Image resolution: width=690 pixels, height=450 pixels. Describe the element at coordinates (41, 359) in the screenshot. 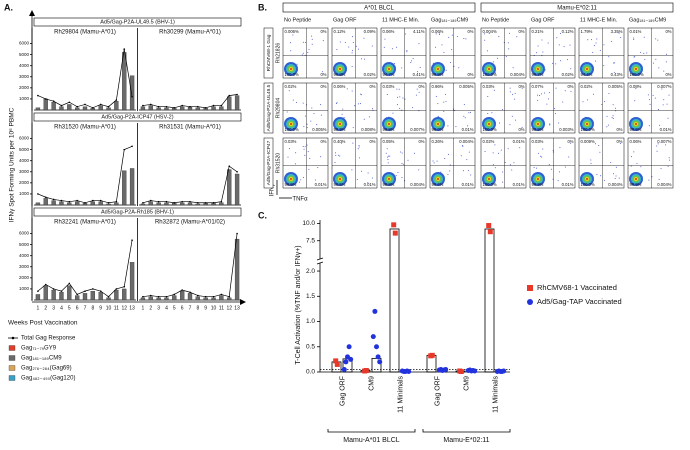

I see `legend-label: Gag₁₈₁₋₁₈₉CM9` at that location.